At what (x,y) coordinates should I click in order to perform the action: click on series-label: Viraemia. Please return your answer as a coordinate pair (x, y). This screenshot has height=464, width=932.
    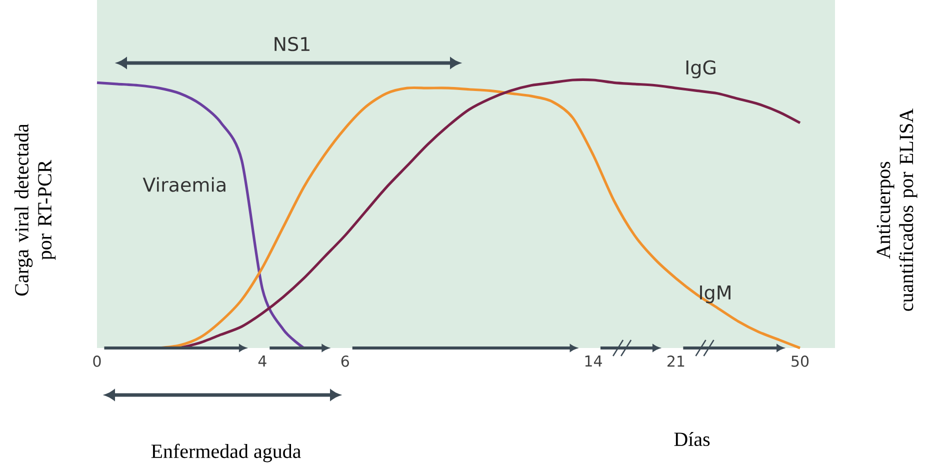
    Looking at the image, I should click on (184, 184).